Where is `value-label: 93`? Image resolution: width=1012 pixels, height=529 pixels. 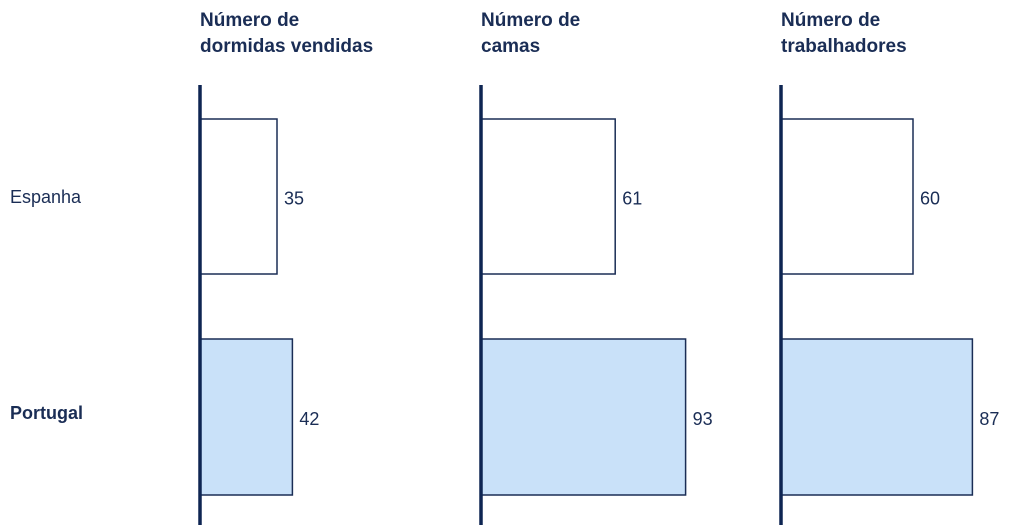
value-label: 93 is located at coordinates (703, 419).